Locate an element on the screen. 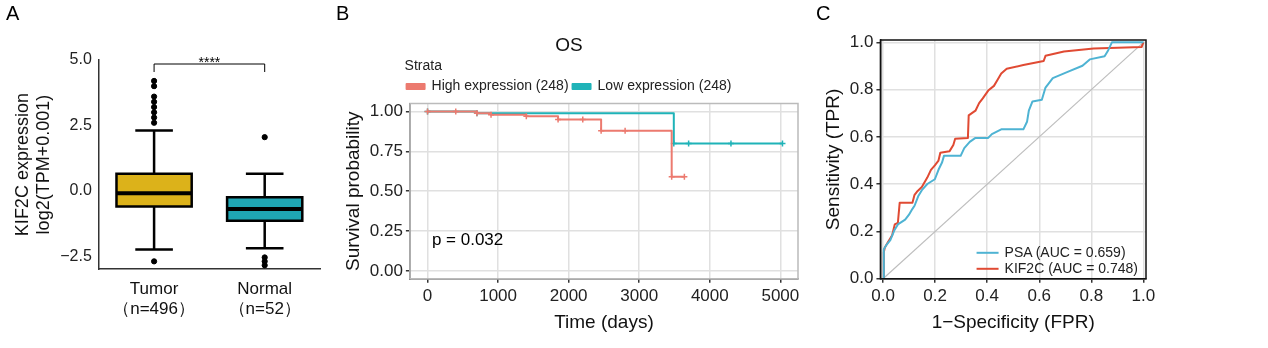  y-tick-label: 2.5 is located at coordinates (80, 124).